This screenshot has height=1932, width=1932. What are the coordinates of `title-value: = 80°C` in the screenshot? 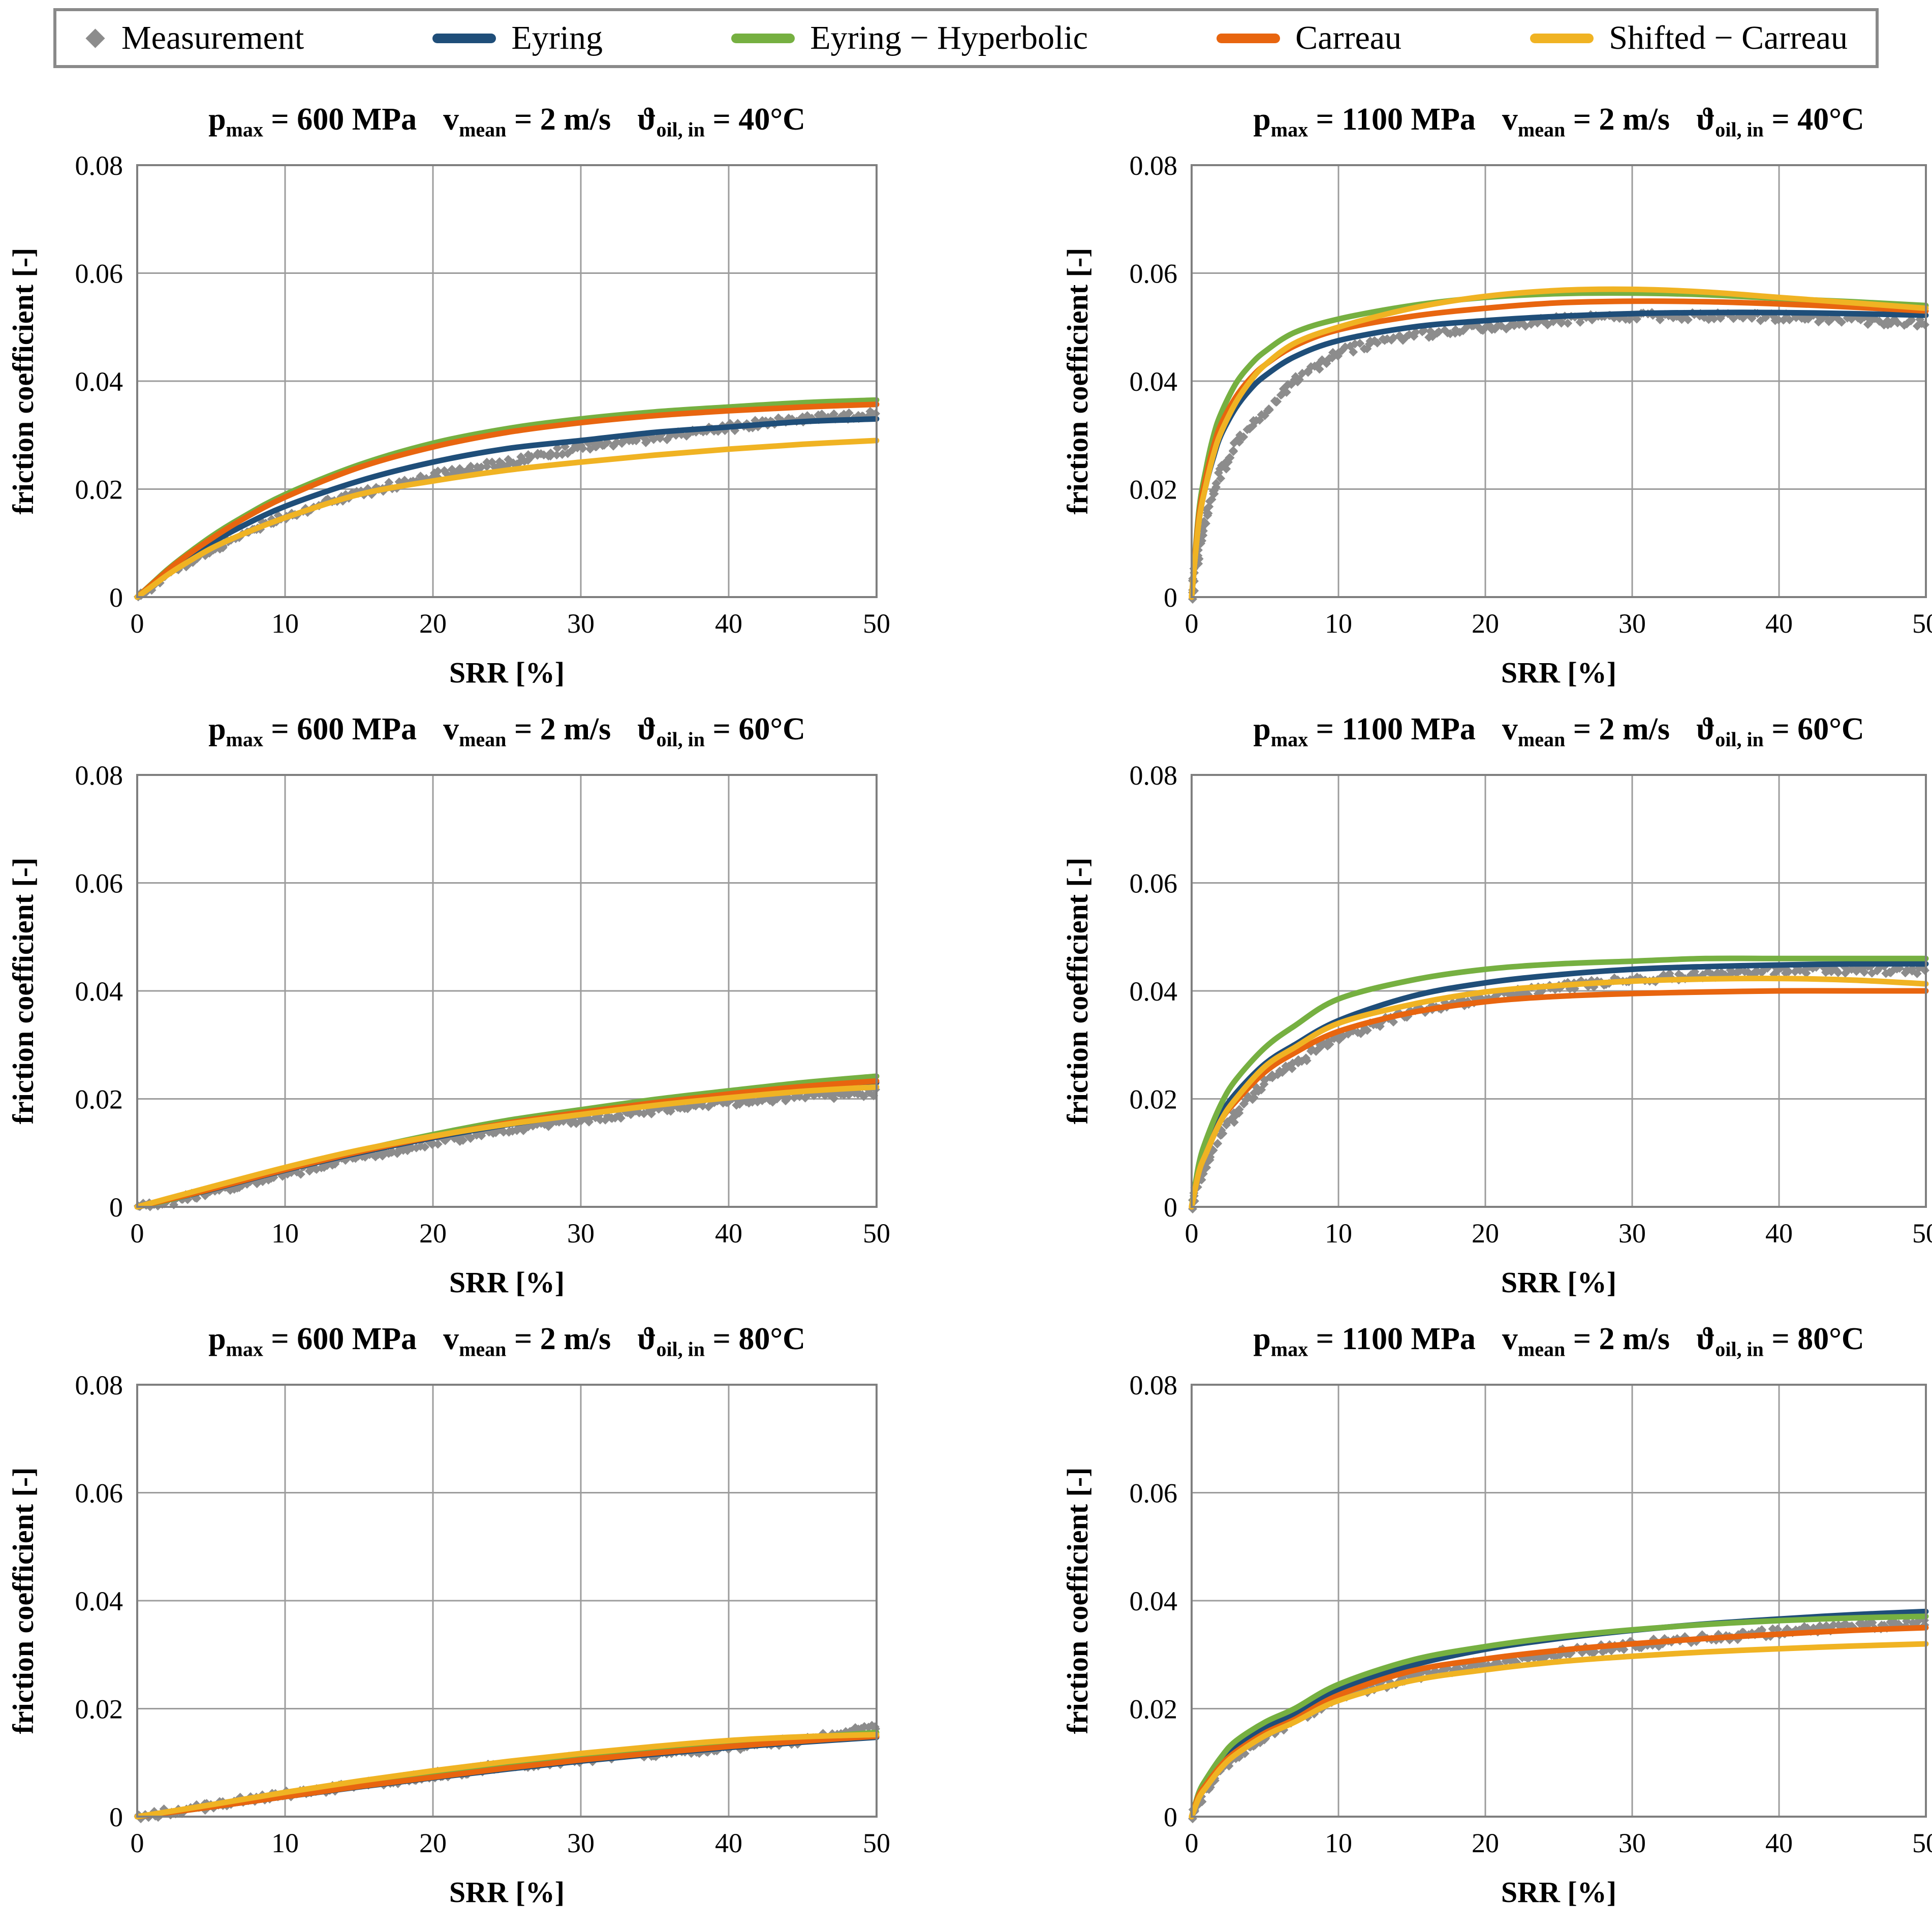 It's located at (755, 1339).